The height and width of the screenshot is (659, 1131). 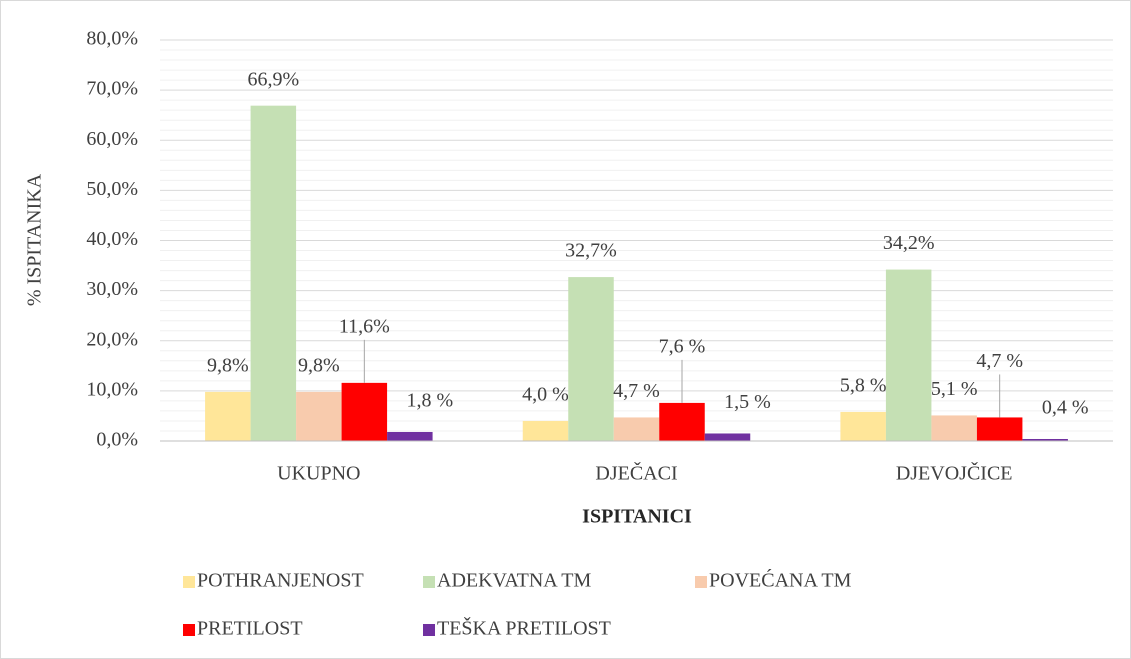 I want to click on data-label: 34,2%, so click(x=909, y=243).